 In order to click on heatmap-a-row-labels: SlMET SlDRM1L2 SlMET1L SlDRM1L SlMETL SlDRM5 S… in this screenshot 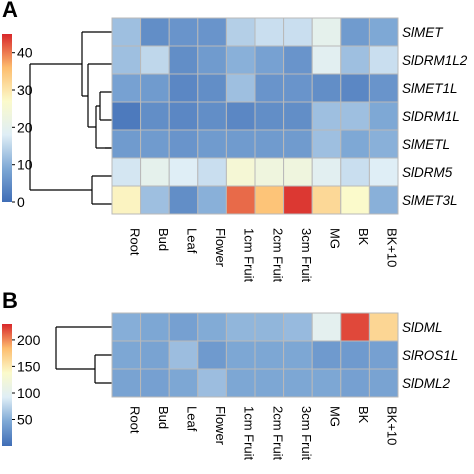, I will do `click(435, 116)`.